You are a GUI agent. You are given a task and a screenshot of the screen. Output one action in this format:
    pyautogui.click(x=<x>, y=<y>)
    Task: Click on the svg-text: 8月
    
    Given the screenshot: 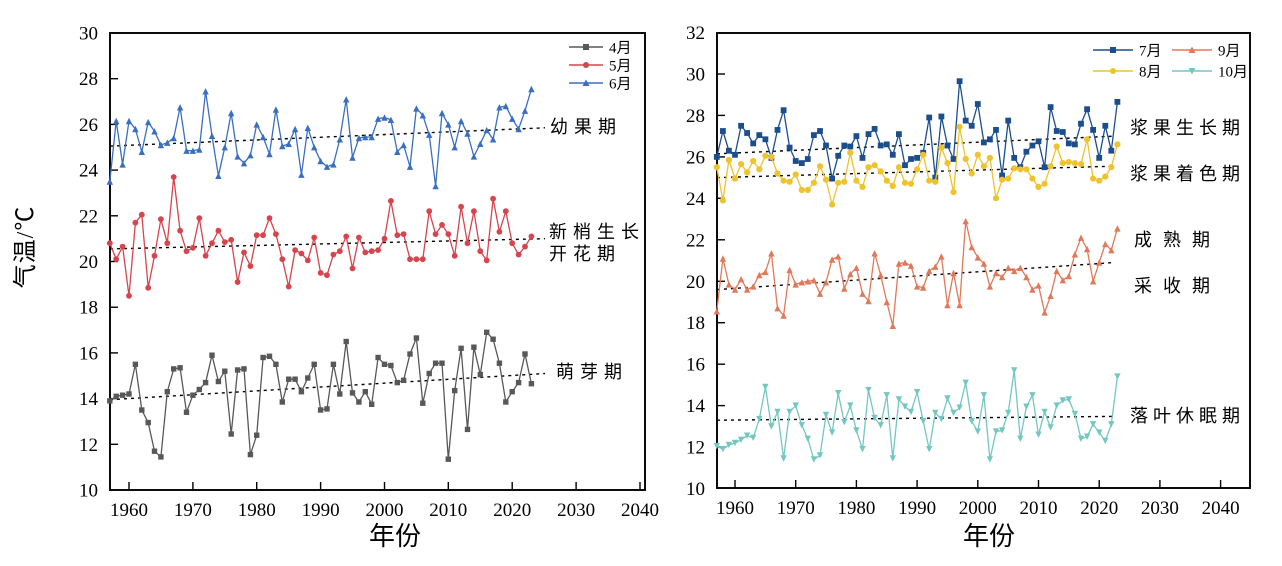 What is the action you would take?
    pyautogui.click(x=1150, y=73)
    